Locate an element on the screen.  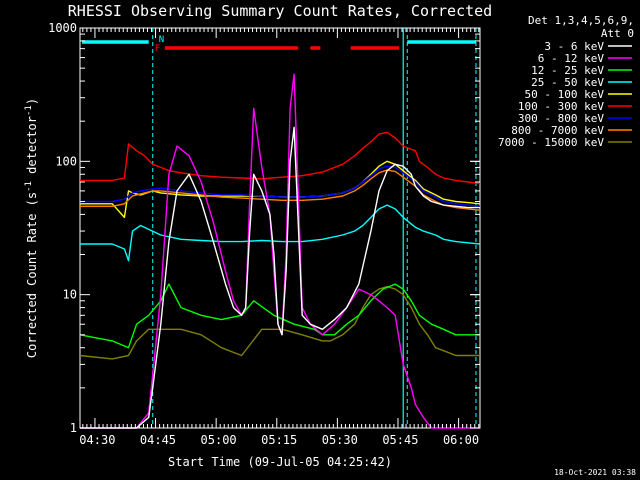
x-tick-label: 05:30 is located at coordinates (340, 440).